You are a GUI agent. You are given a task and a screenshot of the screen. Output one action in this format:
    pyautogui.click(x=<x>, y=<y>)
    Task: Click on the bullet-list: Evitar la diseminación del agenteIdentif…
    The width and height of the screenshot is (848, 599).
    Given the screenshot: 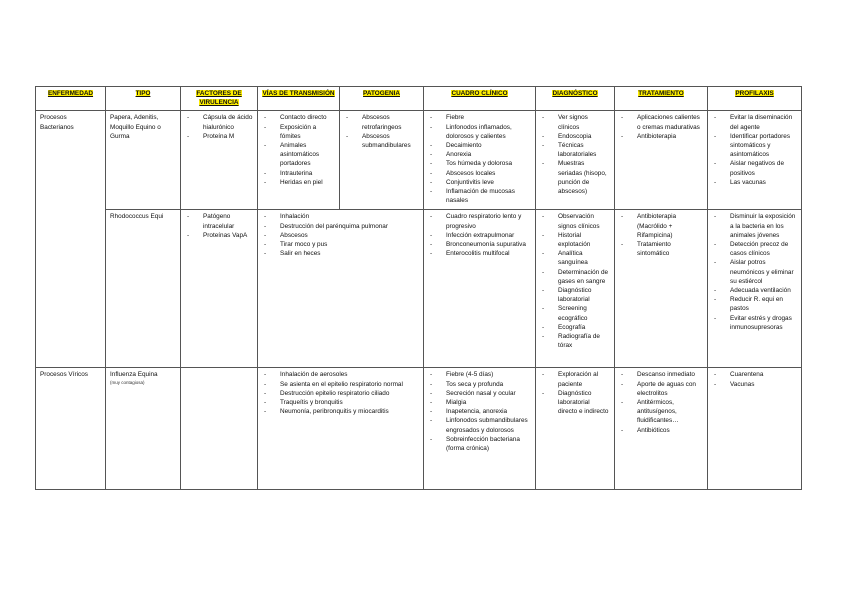 What is the action you would take?
    pyautogui.click(x=754, y=150)
    